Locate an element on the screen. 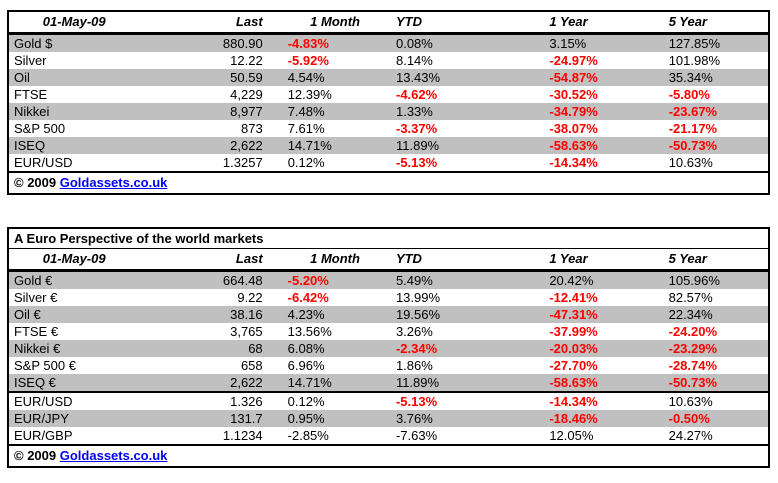  cell-5-year: 127.85% is located at coordinates (694, 43).